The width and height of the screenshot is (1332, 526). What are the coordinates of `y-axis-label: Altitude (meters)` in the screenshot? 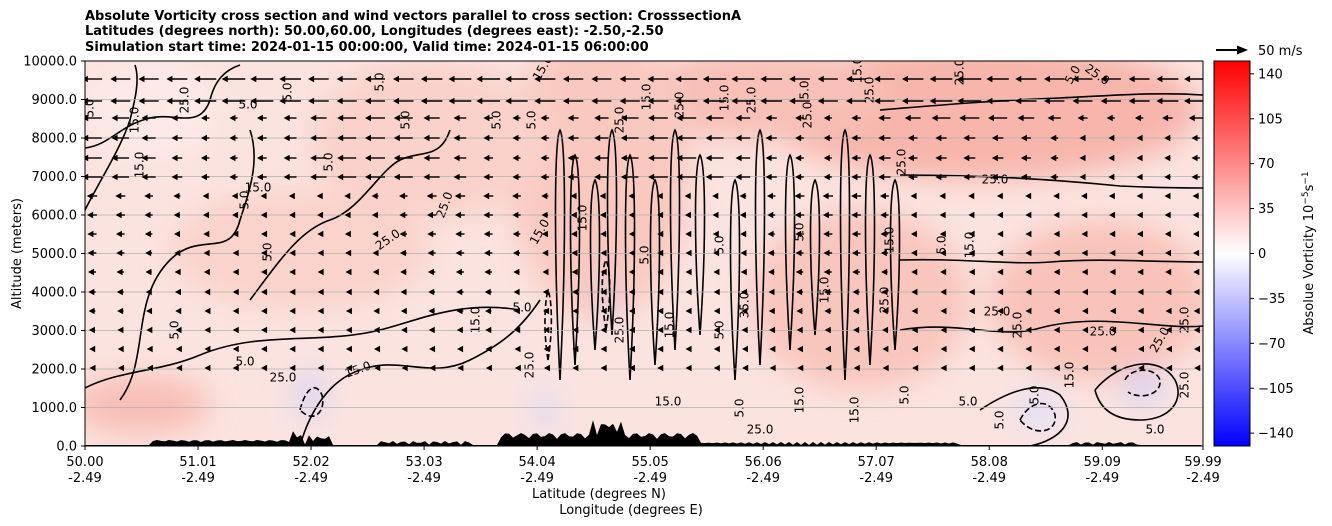 It's located at (17, 253).